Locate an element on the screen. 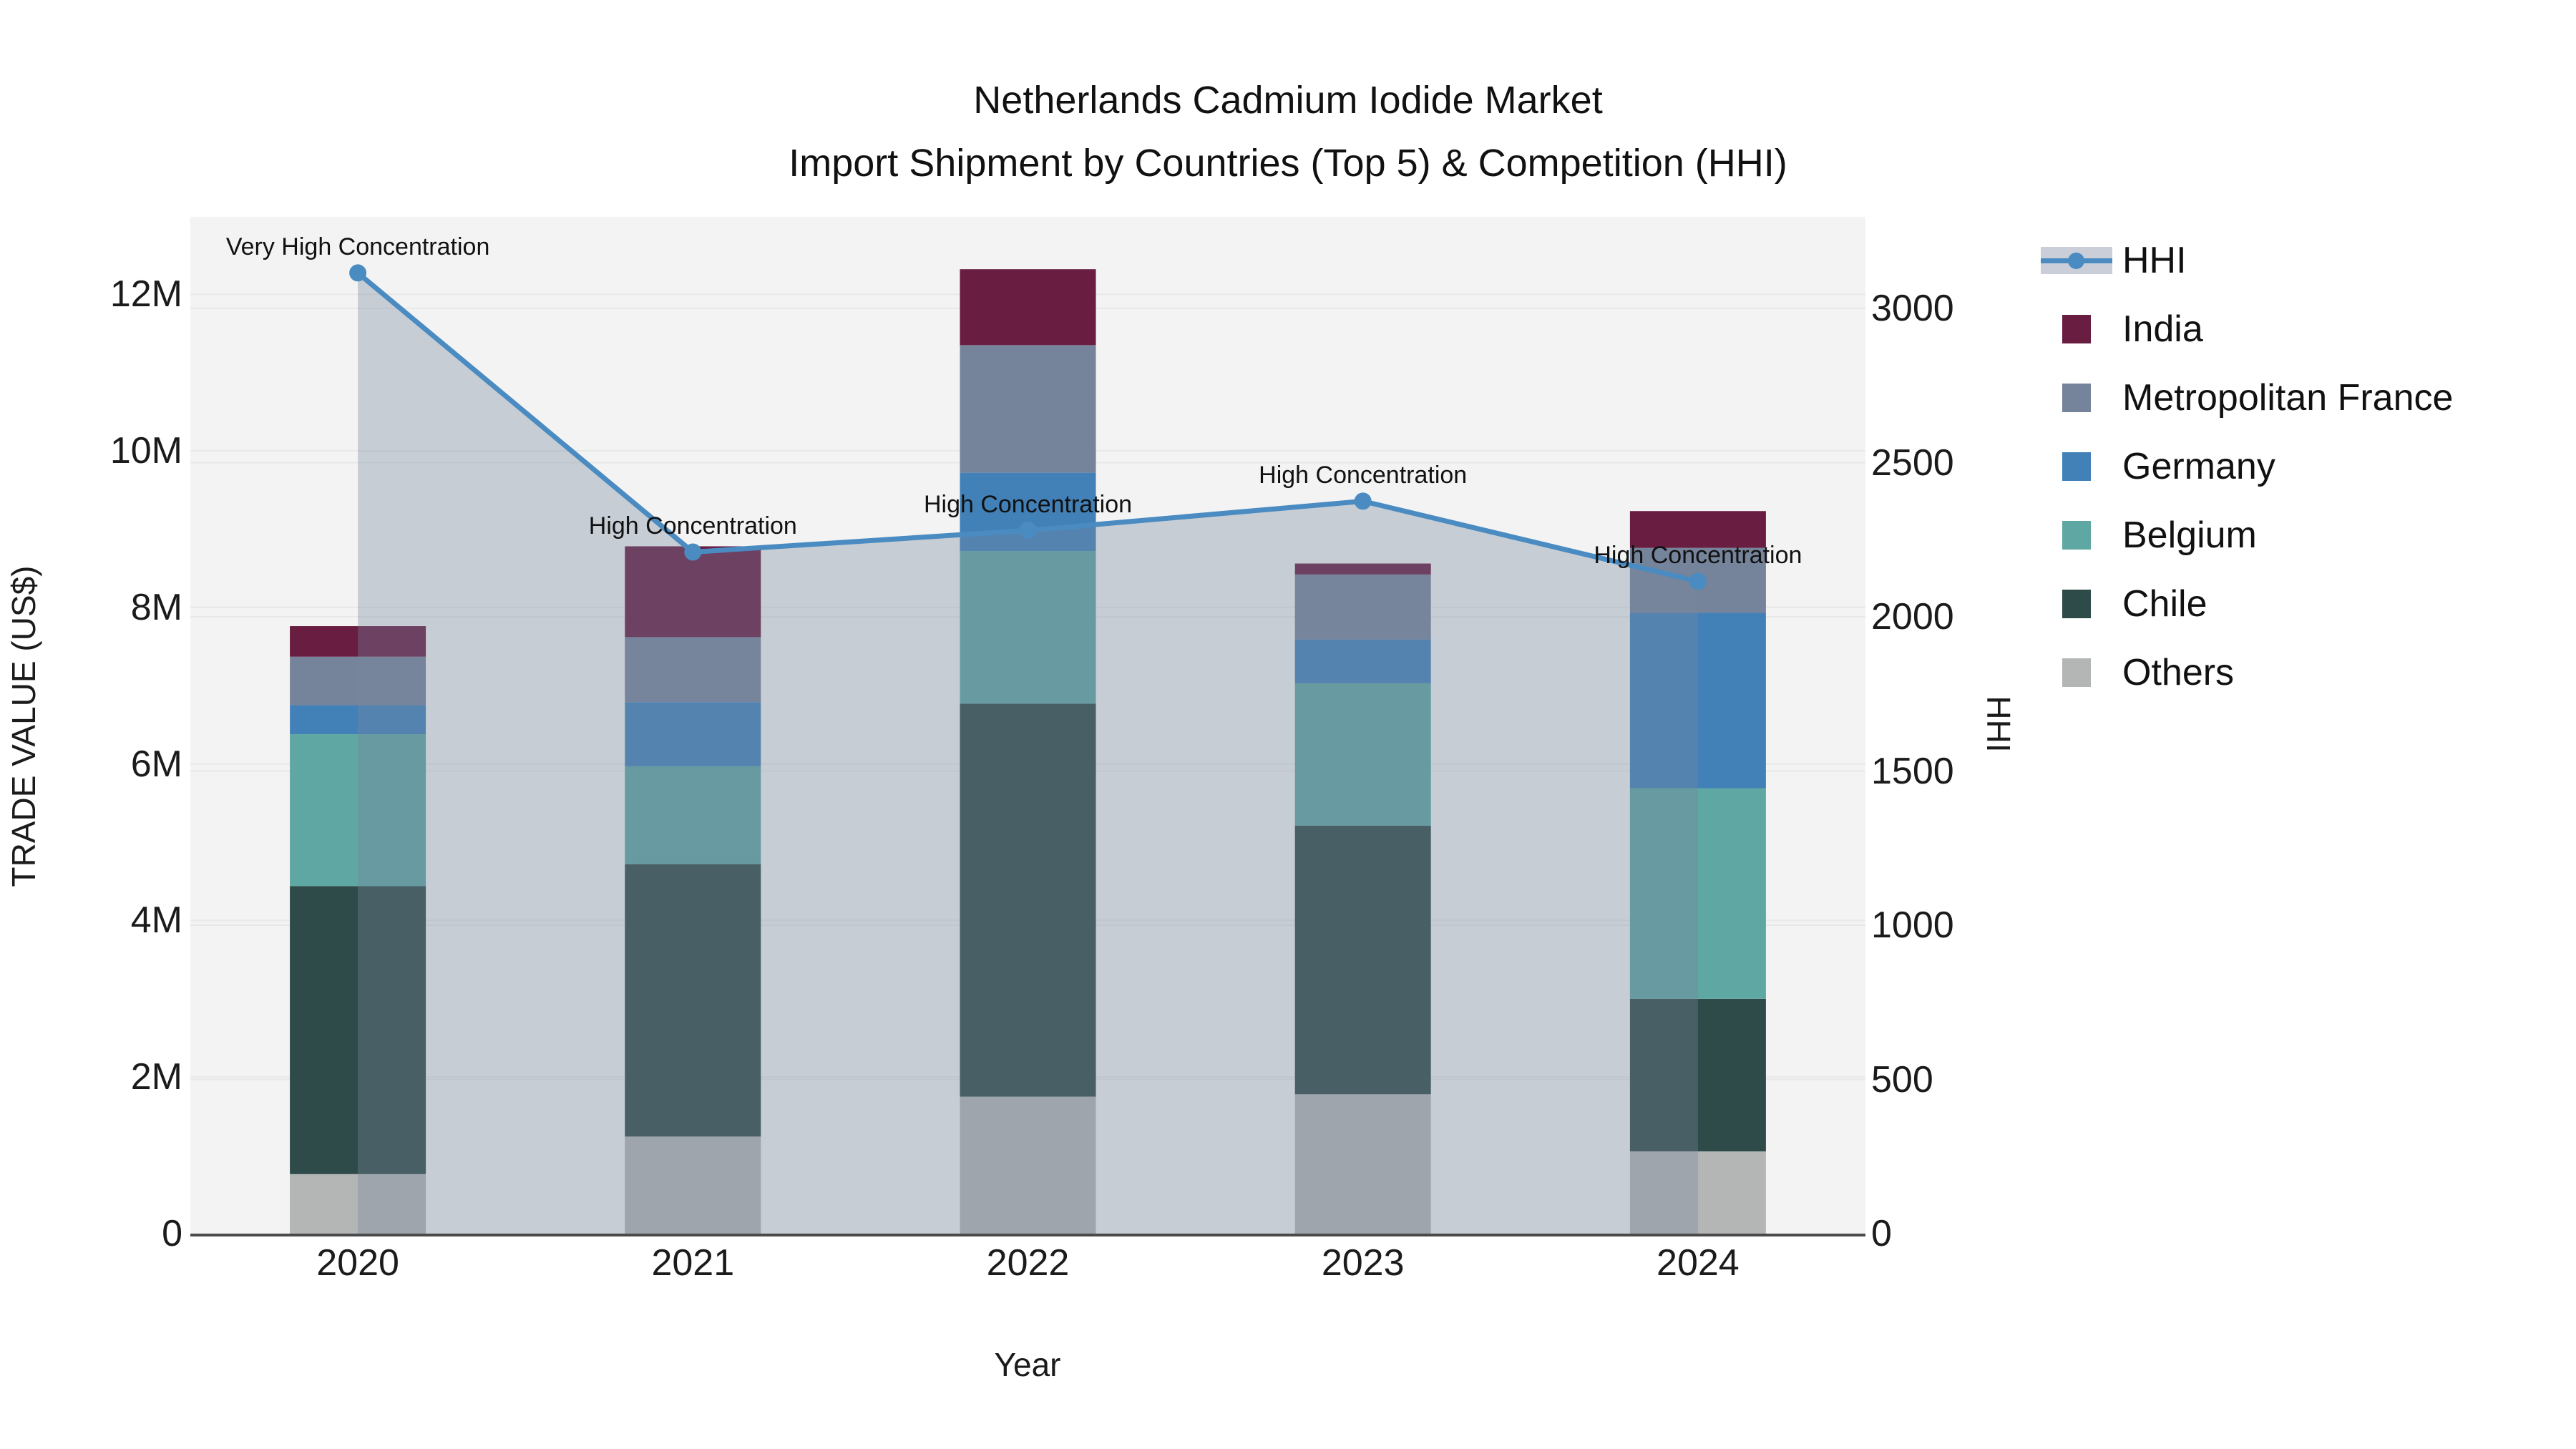 Image resolution: width=2576 pixels, height=1449 pixels. y-right-tick-1500: 1500 is located at coordinates (1912, 771).